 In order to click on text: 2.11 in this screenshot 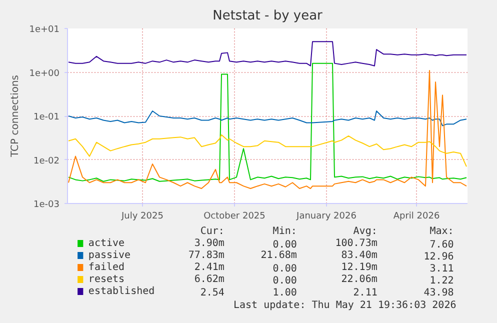, I will do `click(365, 293)`.